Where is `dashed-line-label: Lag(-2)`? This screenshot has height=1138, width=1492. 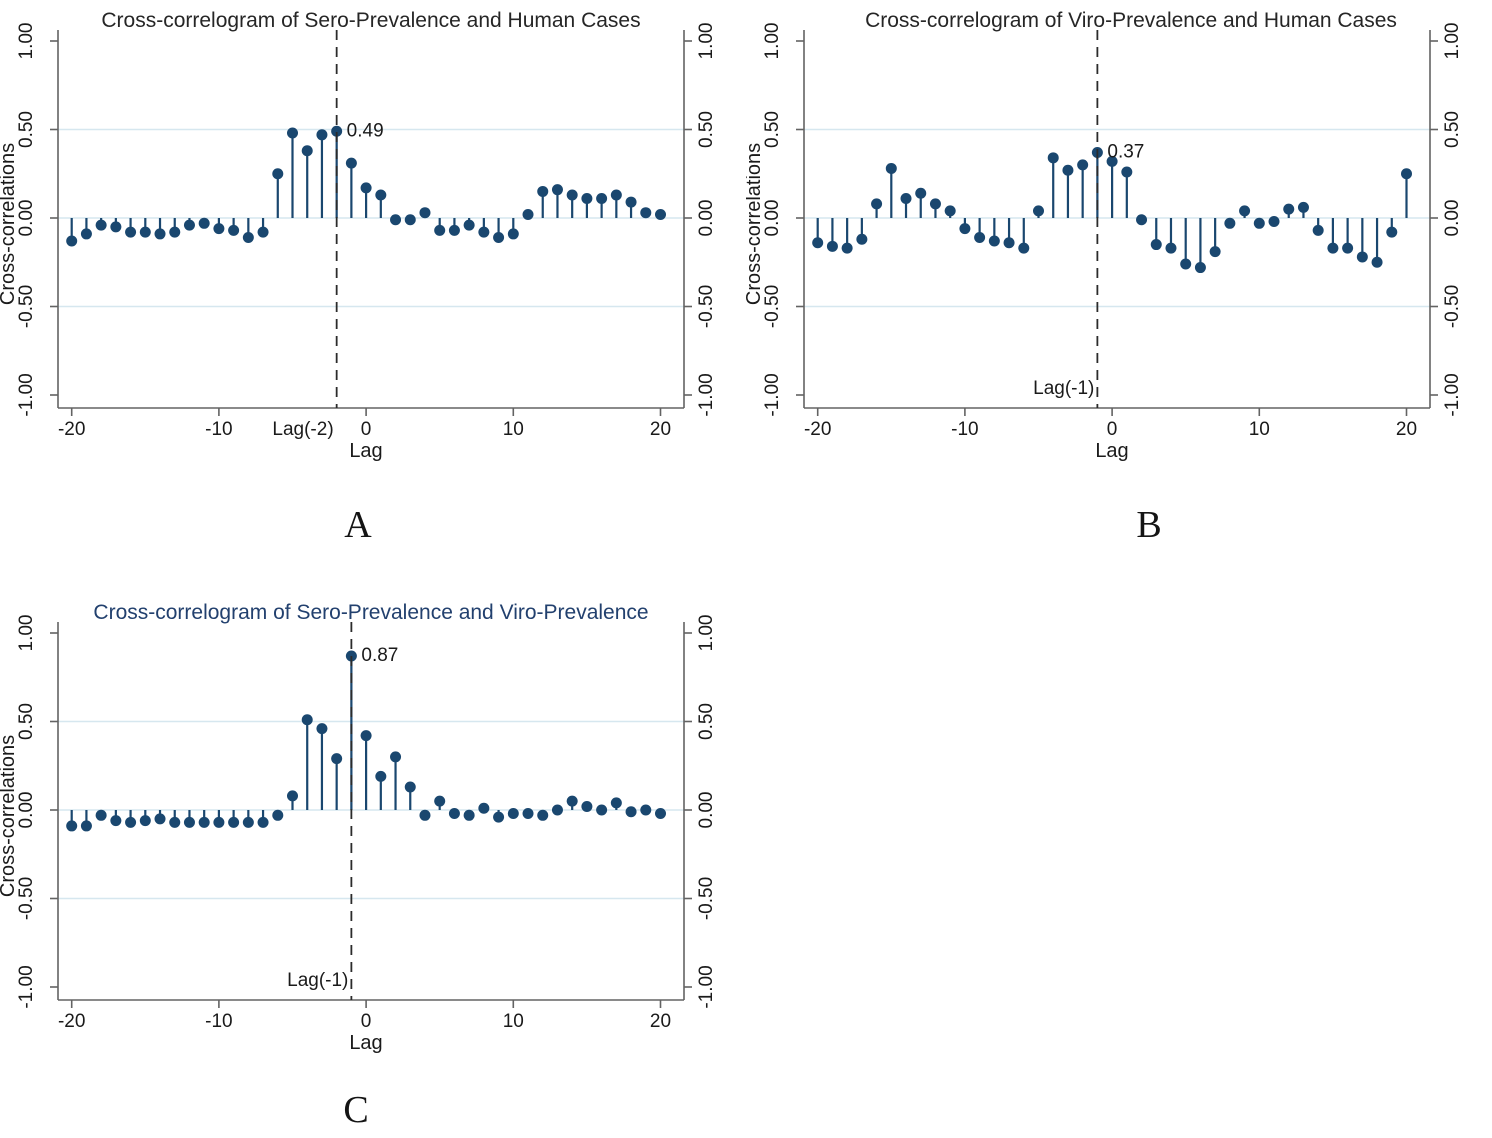
dashed-line-label: Lag(-2) is located at coordinates (302, 429).